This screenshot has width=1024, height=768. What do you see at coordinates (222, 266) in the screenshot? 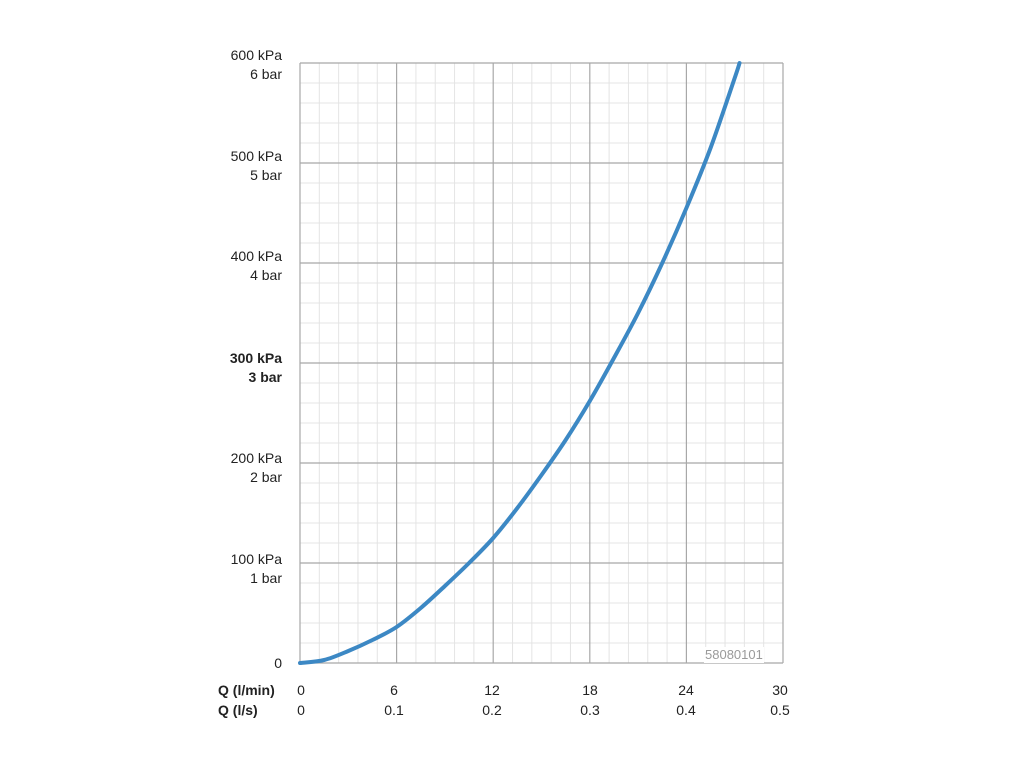
I see `y-tick-label: 400 kPa 4 bar` at bounding box center [222, 266].